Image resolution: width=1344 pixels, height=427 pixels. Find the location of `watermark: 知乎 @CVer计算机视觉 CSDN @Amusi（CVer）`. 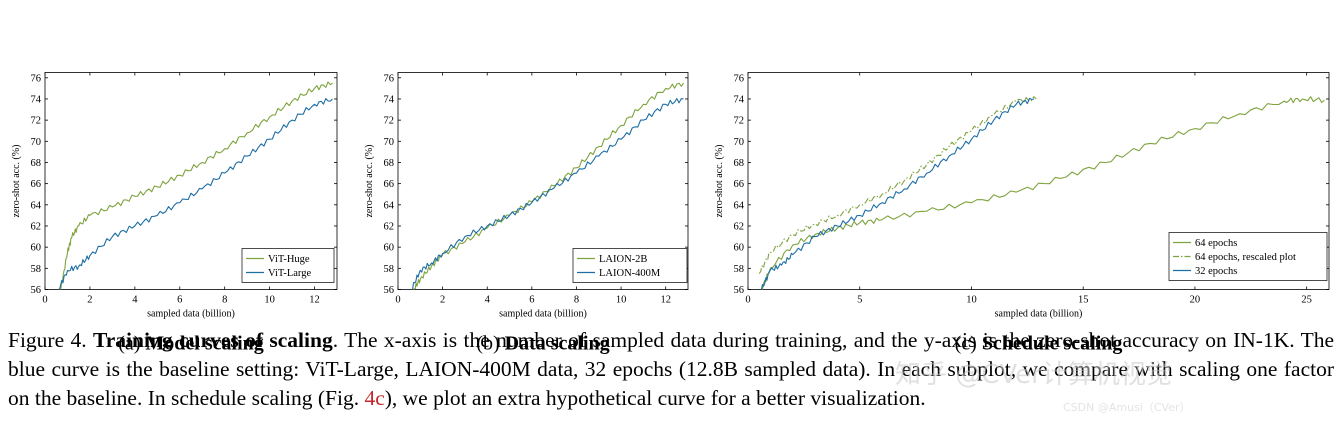

watermark: 知乎 @CVer计算机视觉 CSDN @Amusi（CVer） is located at coordinates (1115, 384).